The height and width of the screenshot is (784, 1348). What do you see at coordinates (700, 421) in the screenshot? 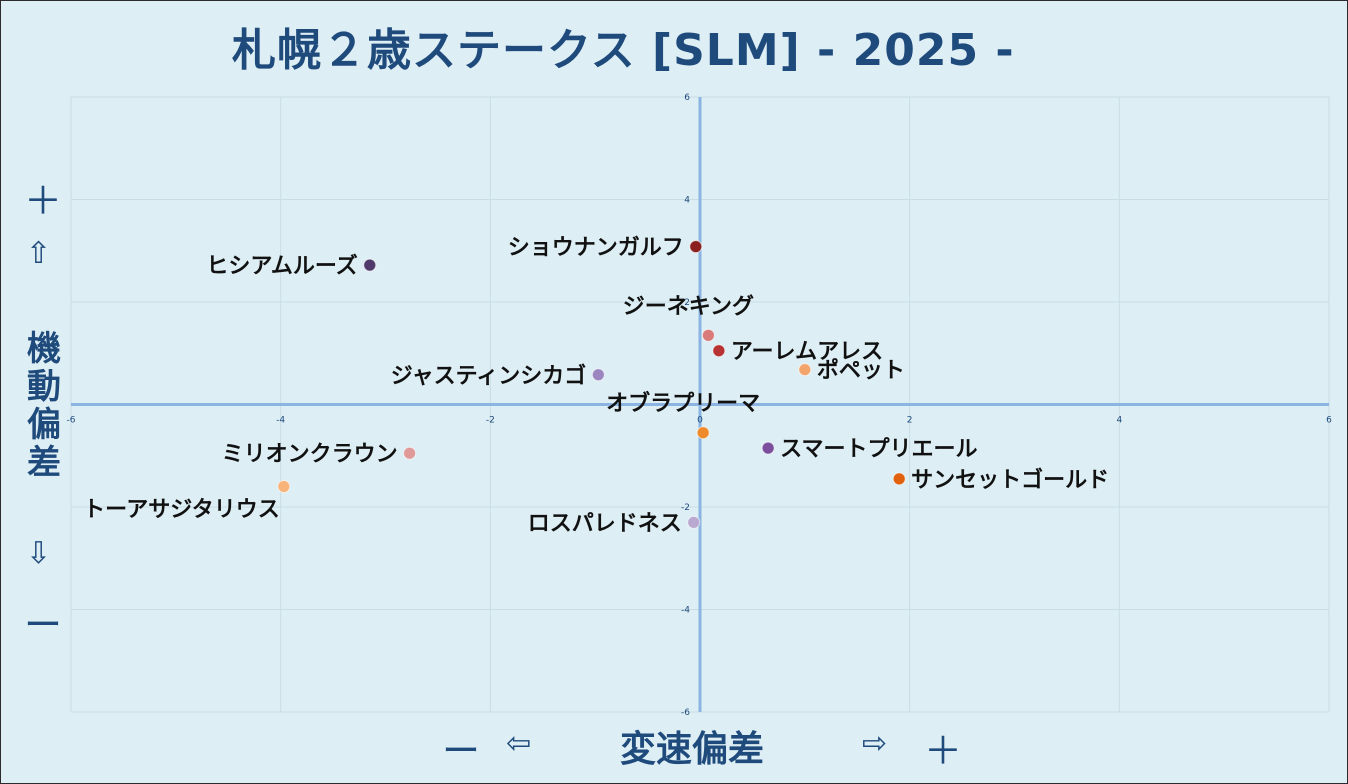
I see `x-tick-label: 0` at bounding box center [700, 421].